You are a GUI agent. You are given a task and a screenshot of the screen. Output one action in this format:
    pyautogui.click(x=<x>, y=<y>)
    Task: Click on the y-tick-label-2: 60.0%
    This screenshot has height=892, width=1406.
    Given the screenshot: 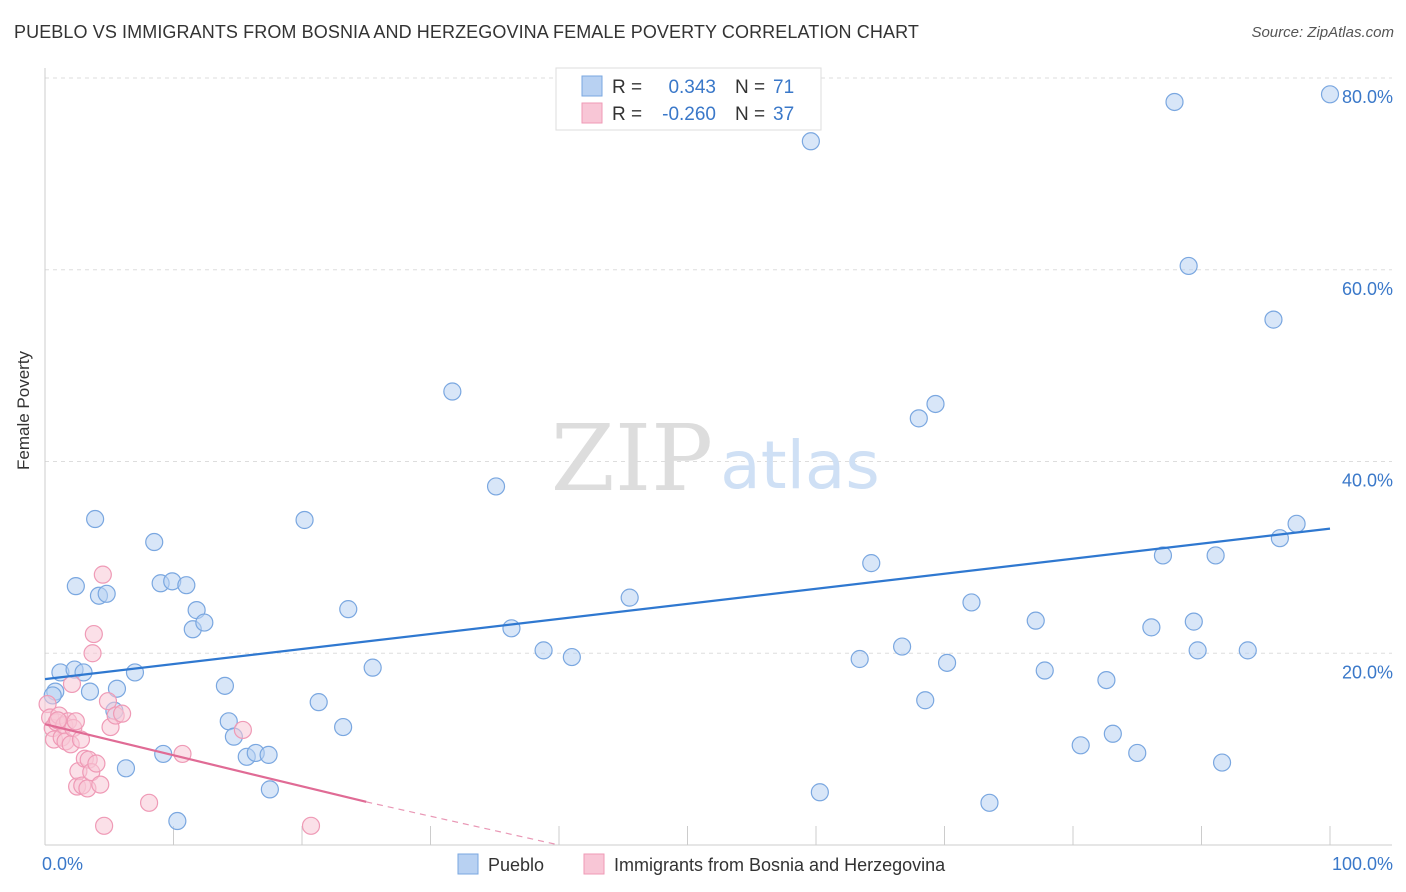 What is the action you would take?
    pyautogui.click(x=1367, y=289)
    